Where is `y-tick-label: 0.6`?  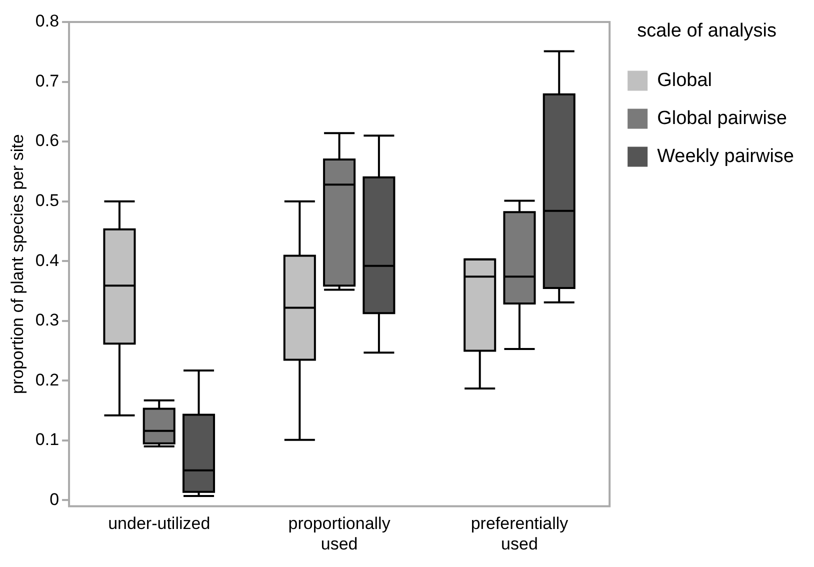 y-tick-label: 0.6 is located at coordinates (47, 140).